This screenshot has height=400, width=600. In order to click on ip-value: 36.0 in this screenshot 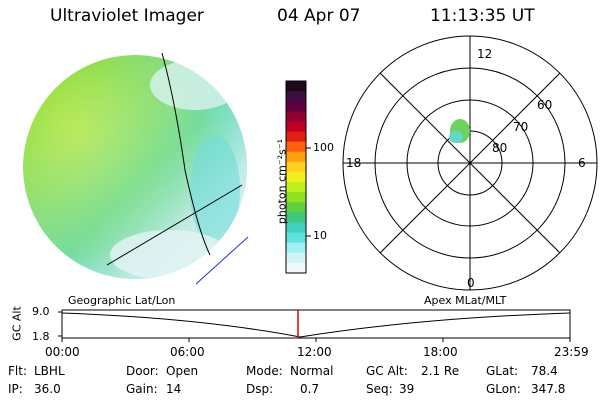, I will do `click(47, 389)`.